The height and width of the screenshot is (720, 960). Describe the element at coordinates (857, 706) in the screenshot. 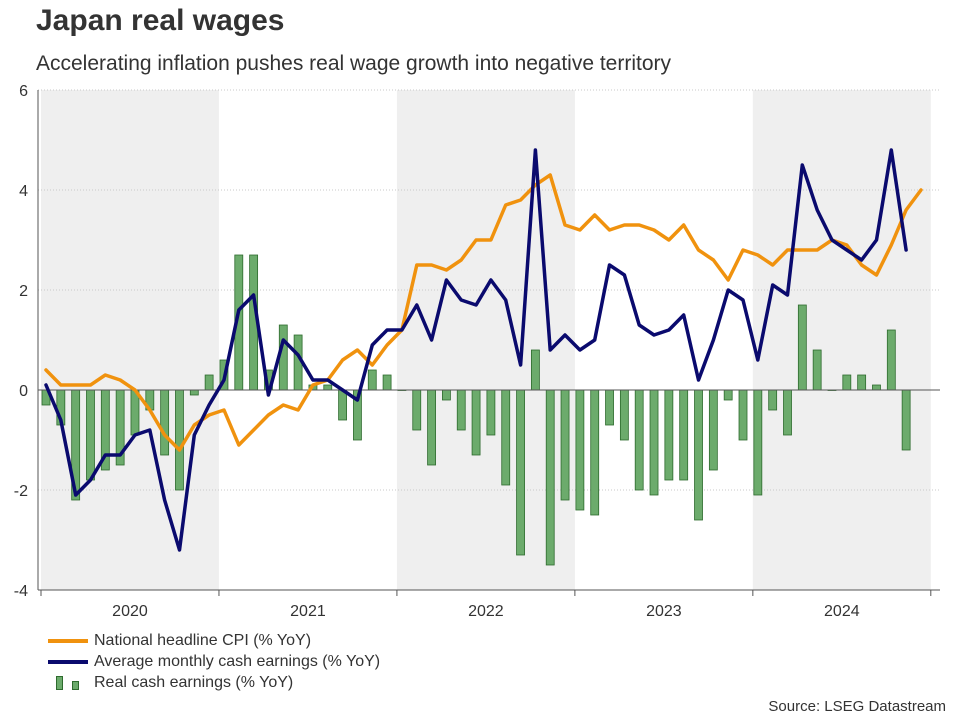

I see `source-note: Source: LSEG Datastream` at that location.